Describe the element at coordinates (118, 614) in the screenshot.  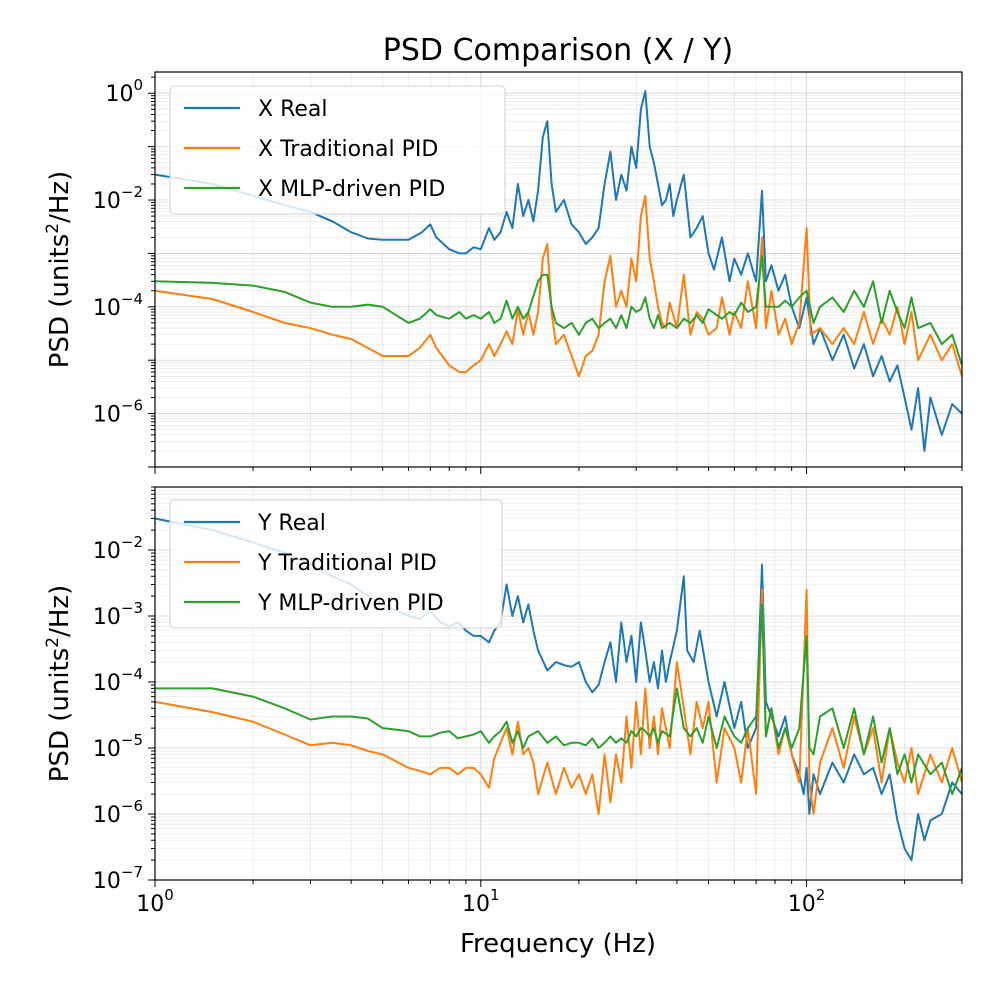
I see `y-tick-label: 10⁻³` at that location.